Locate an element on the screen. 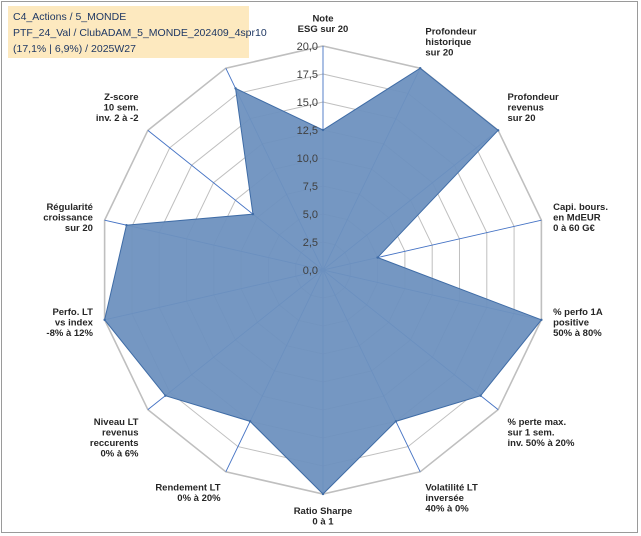  axis-label-line: Rendement LT is located at coordinates (187, 488).